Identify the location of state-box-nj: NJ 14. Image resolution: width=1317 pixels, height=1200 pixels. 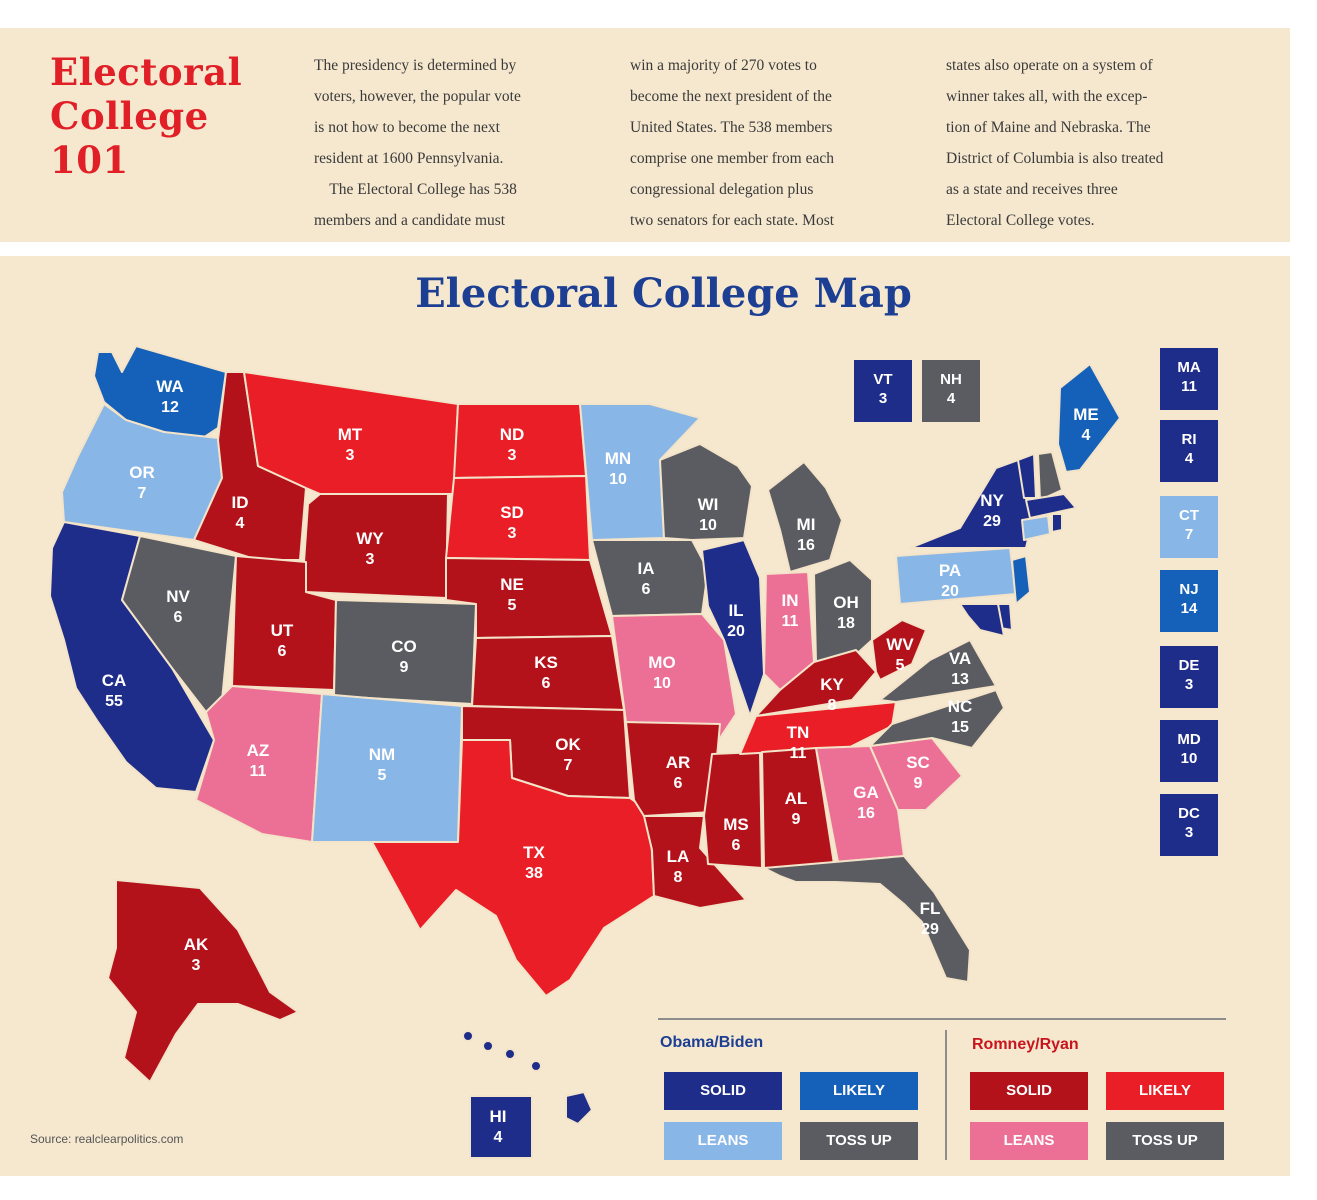
(1189, 601).